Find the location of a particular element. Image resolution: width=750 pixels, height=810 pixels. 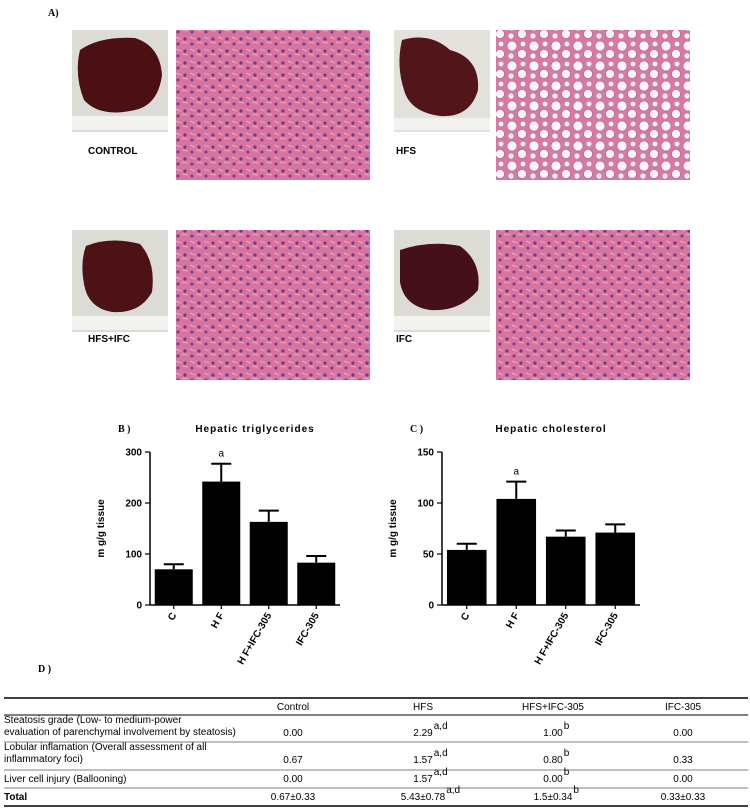

panel-label: D ) is located at coordinates (44, 669).